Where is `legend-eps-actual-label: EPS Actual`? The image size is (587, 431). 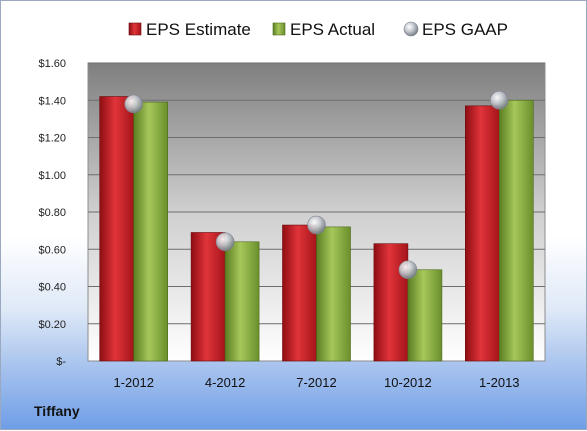
legend-eps-actual-label: EPS Actual is located at coordinates (332, 29).